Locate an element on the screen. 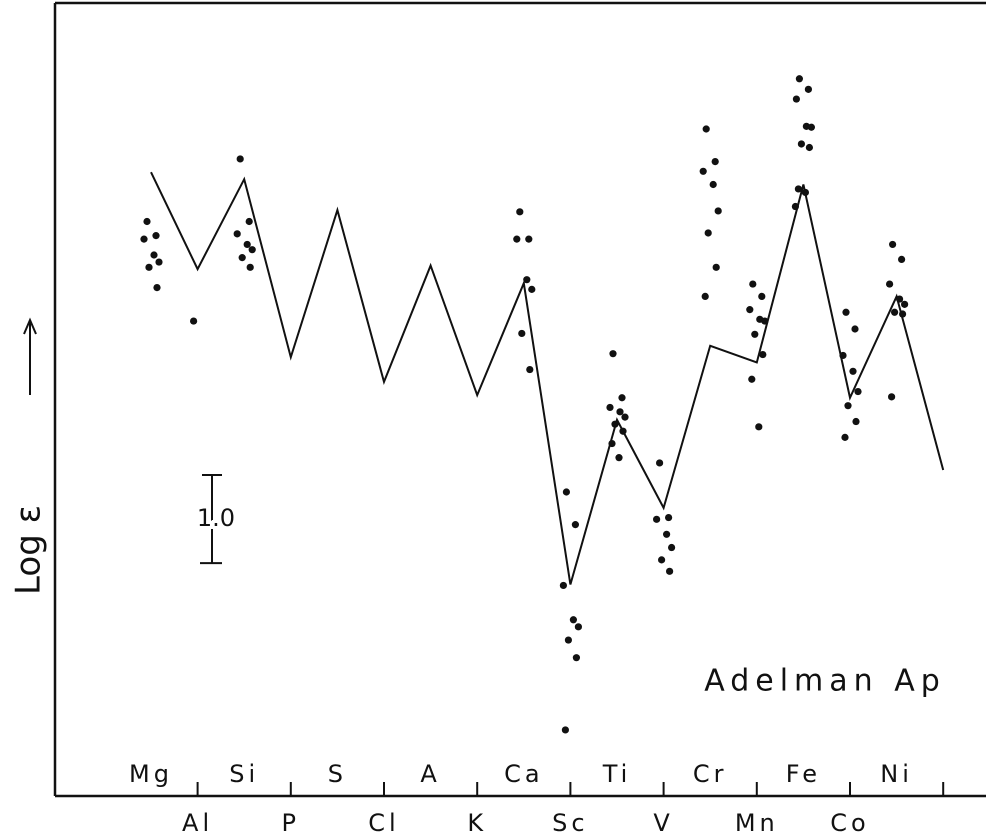 The height and width of the screenshot is (840, 986). x-tick-label: Ca is located at coordinates (523, 774).